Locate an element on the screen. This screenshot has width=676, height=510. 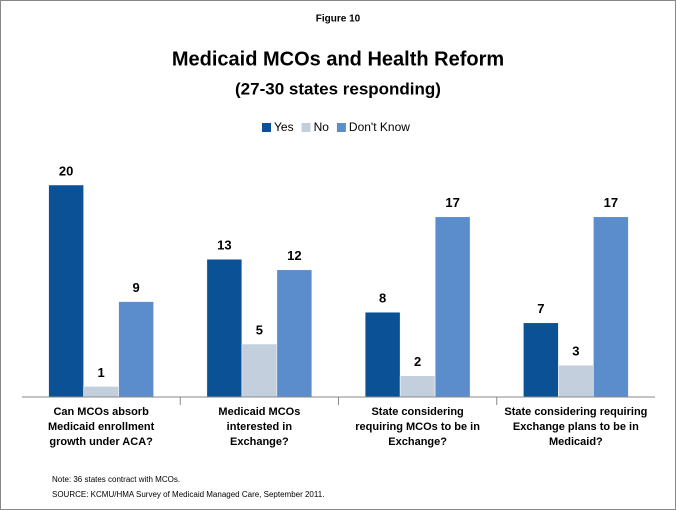
data-label: 5 is located at coordinates (259, 329).